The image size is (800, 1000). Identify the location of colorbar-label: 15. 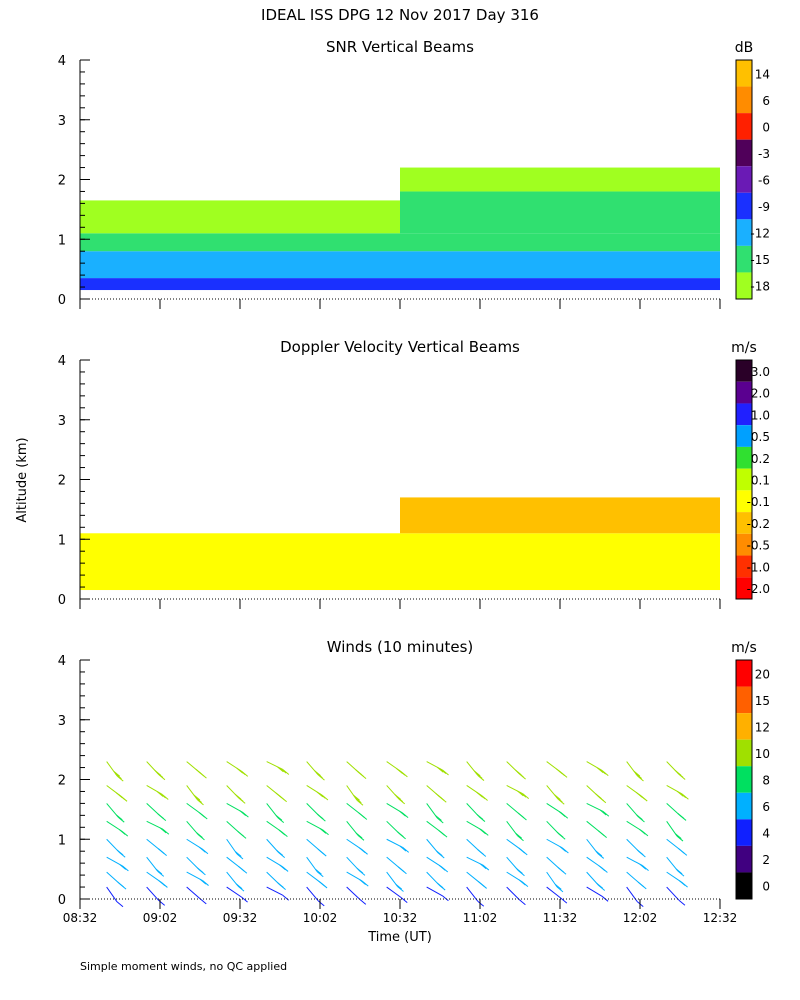
(762, 701).